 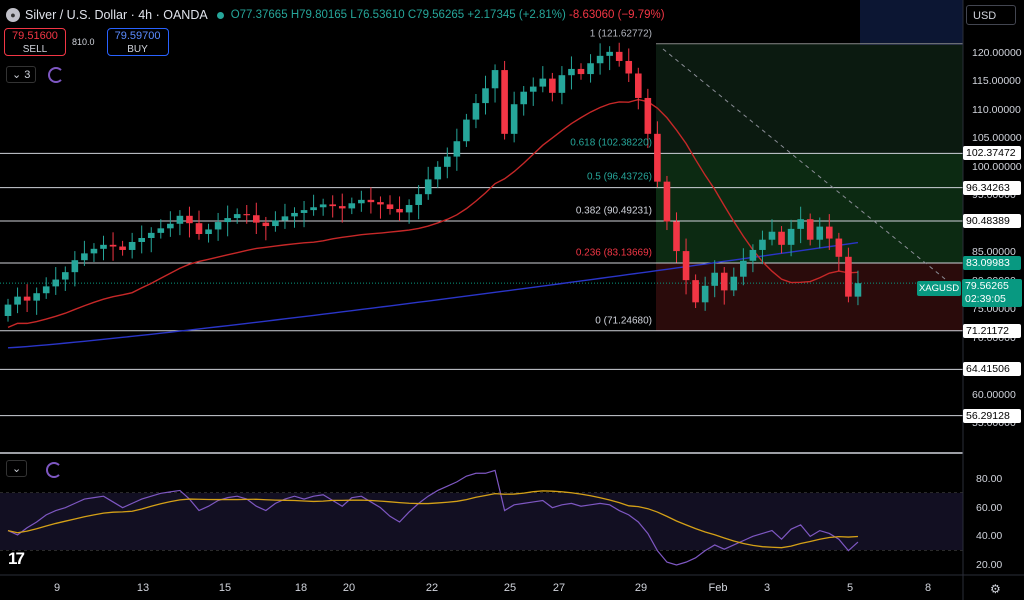 What do you see at coordinates (992, 369) in the screenshot?
I see `level-price-tag: 64.41506` at bounding box center [992, 369].